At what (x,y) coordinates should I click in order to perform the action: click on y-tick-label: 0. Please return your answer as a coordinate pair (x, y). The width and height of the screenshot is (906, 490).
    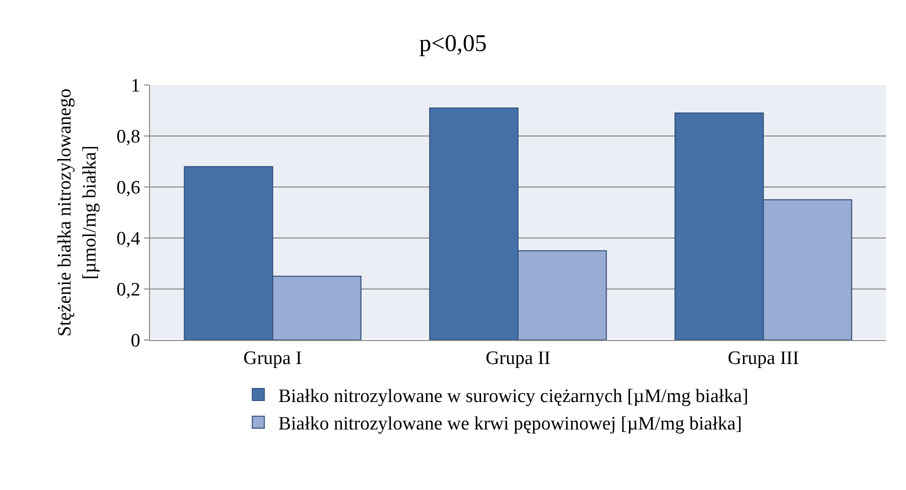
    Looking at the image, I should click on (135, 341).